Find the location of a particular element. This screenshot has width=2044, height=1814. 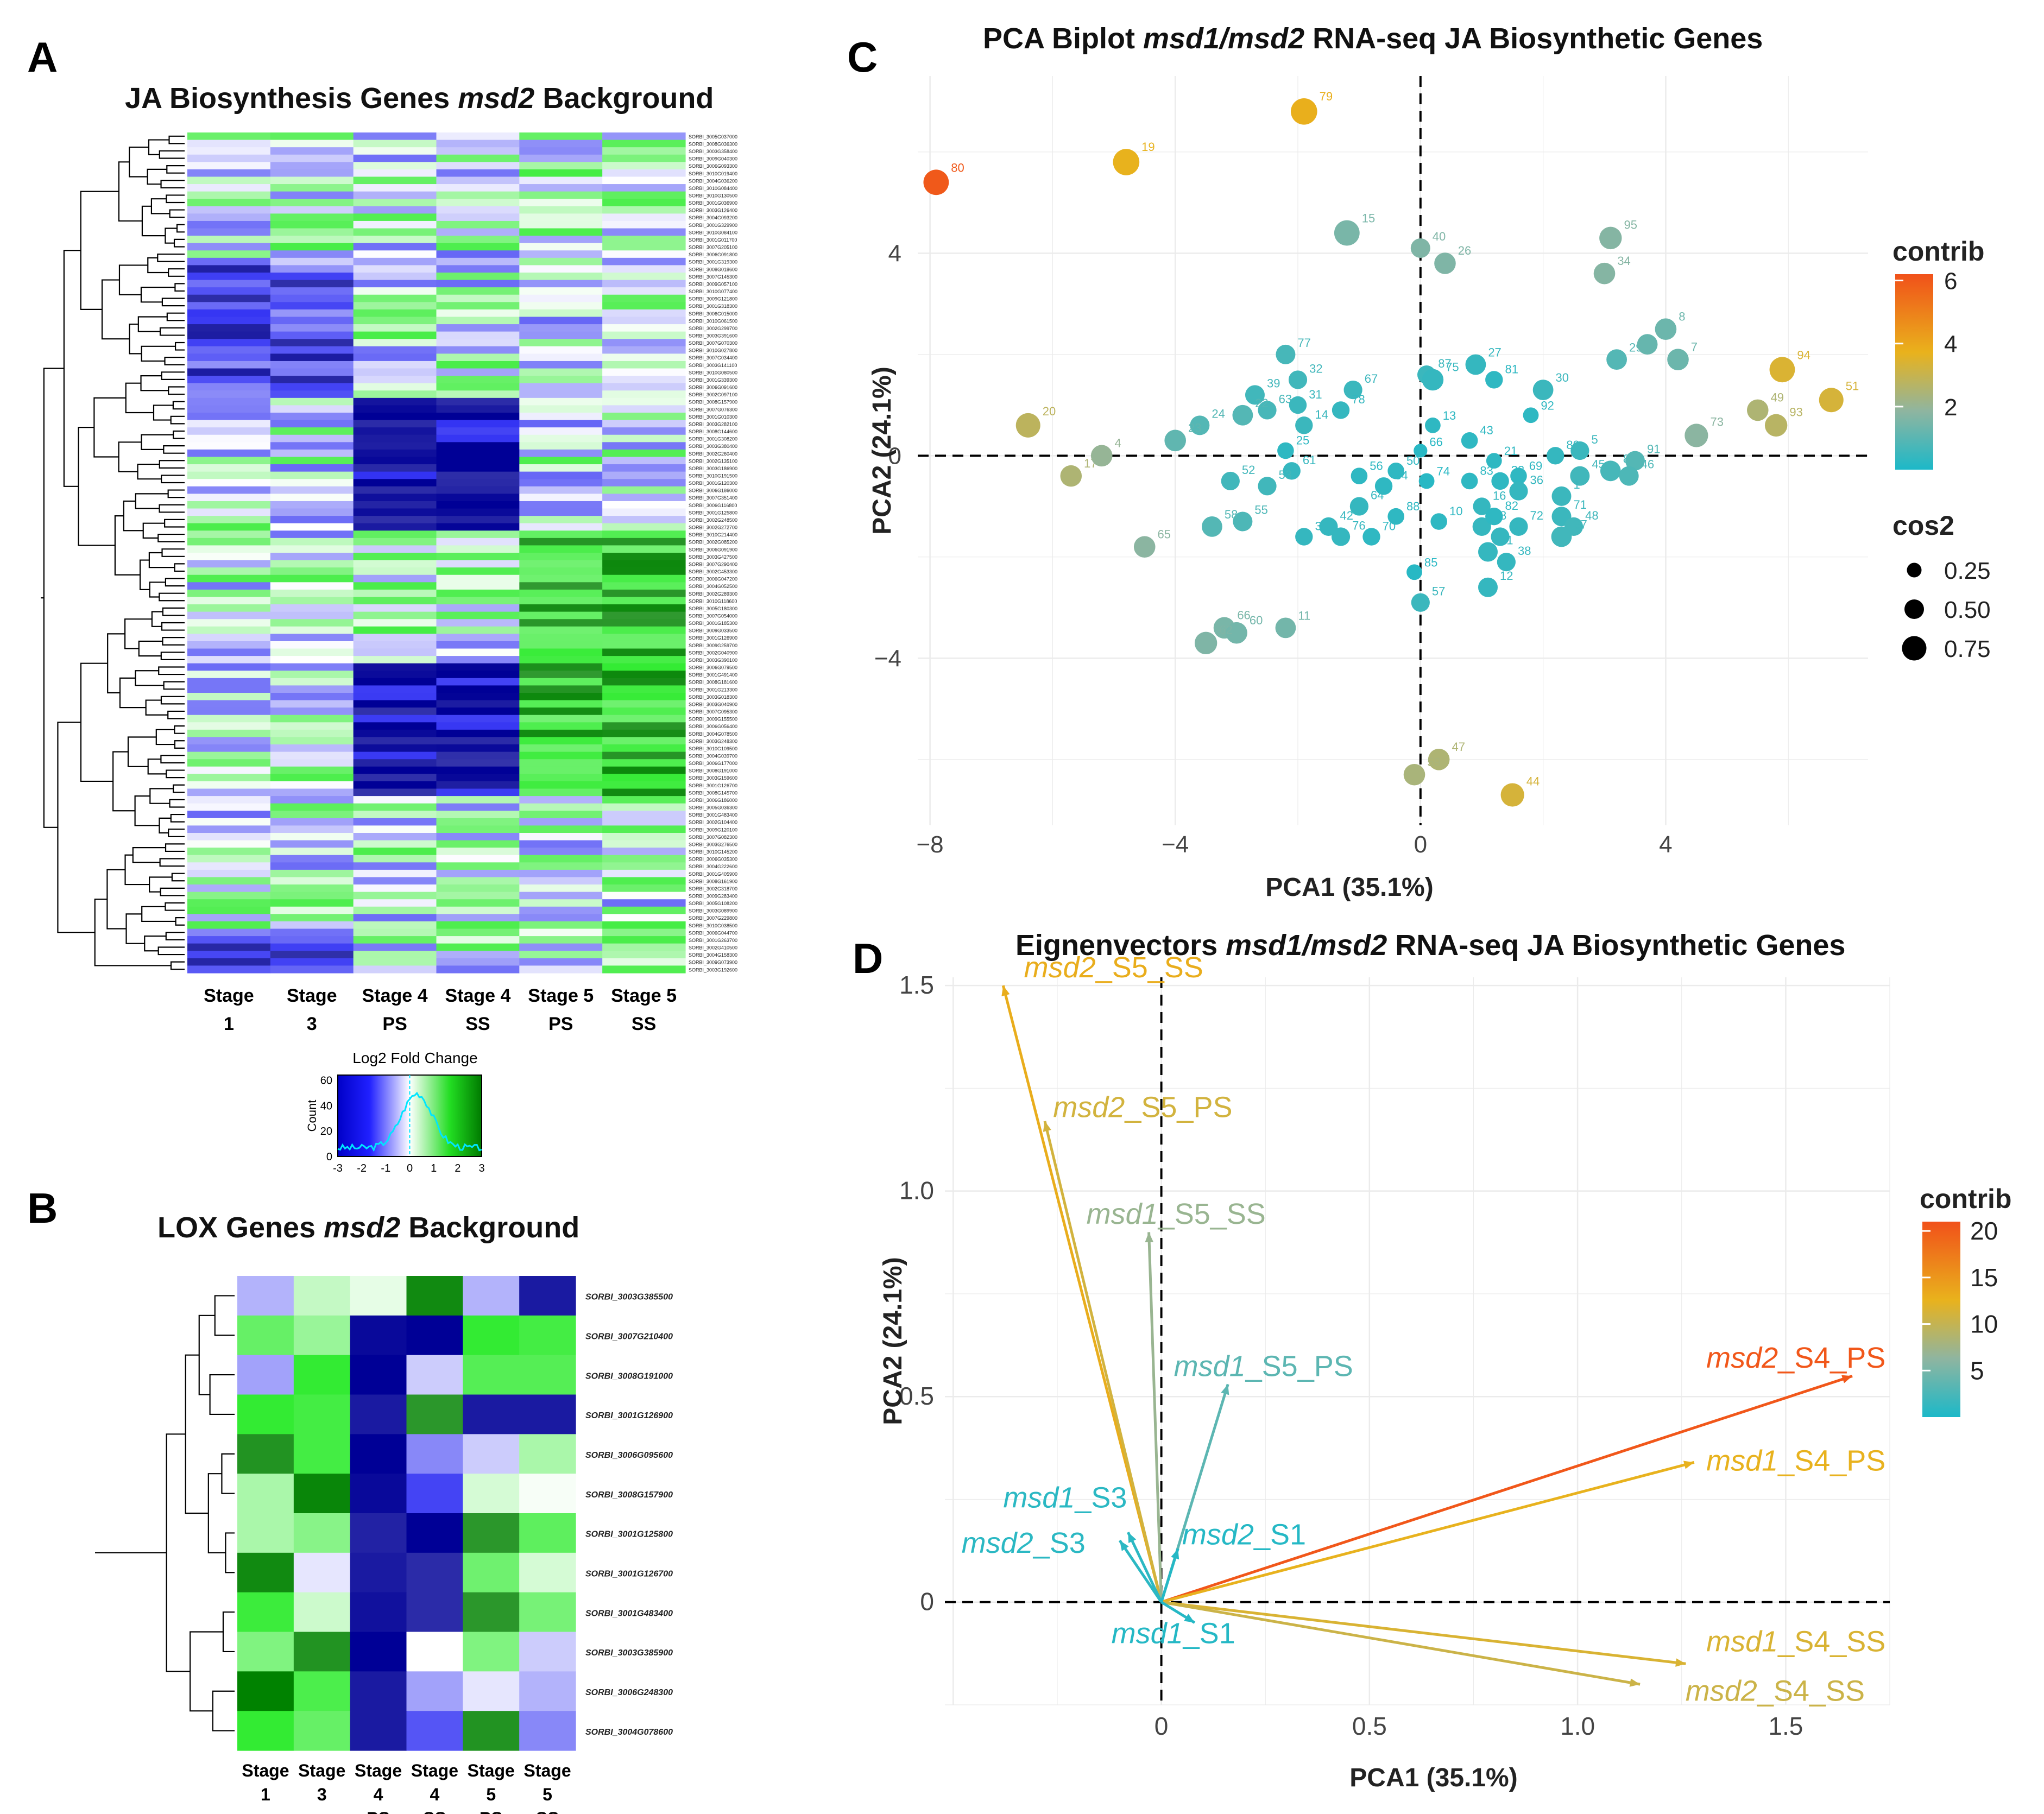

eigen-vector-arrowhead is located at coordinates (1006, 990).